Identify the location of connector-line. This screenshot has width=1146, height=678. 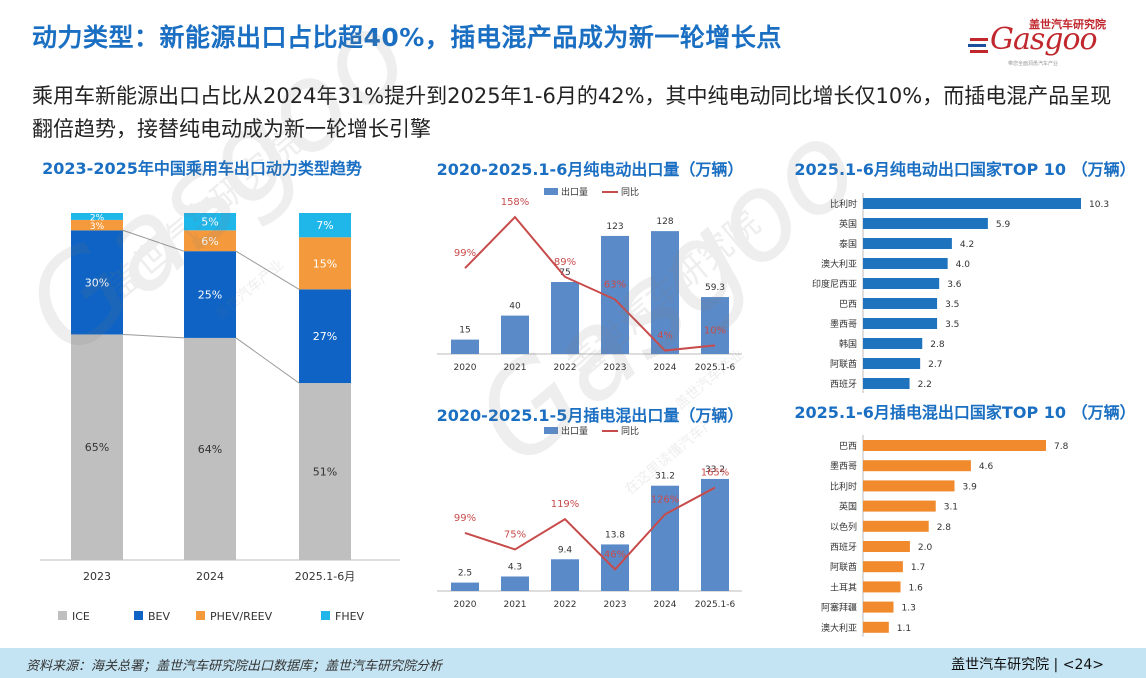
(153, 336).